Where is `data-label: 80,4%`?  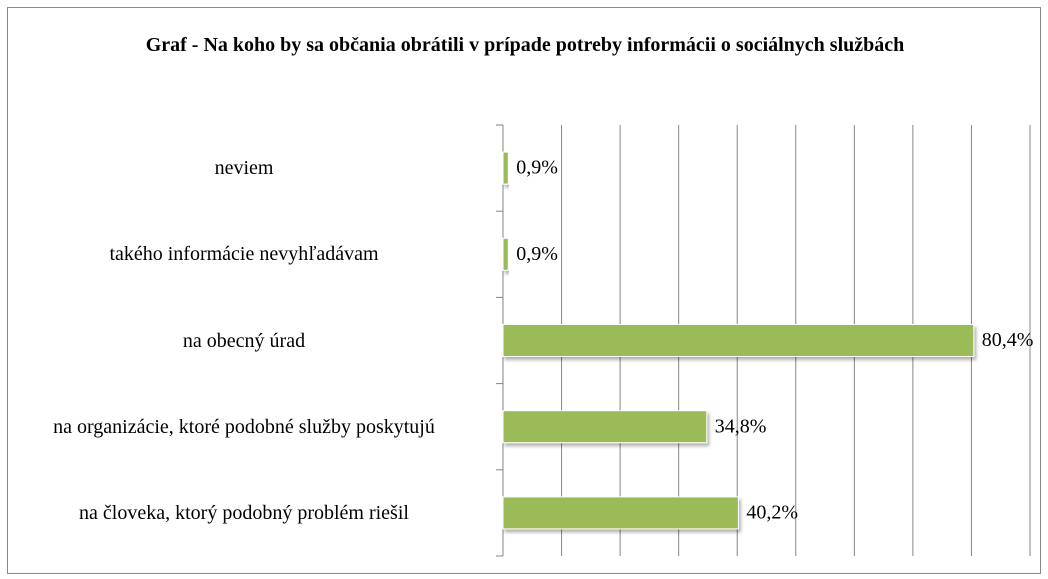 data-label: 80,4% is located at coordinates (1008, 340).